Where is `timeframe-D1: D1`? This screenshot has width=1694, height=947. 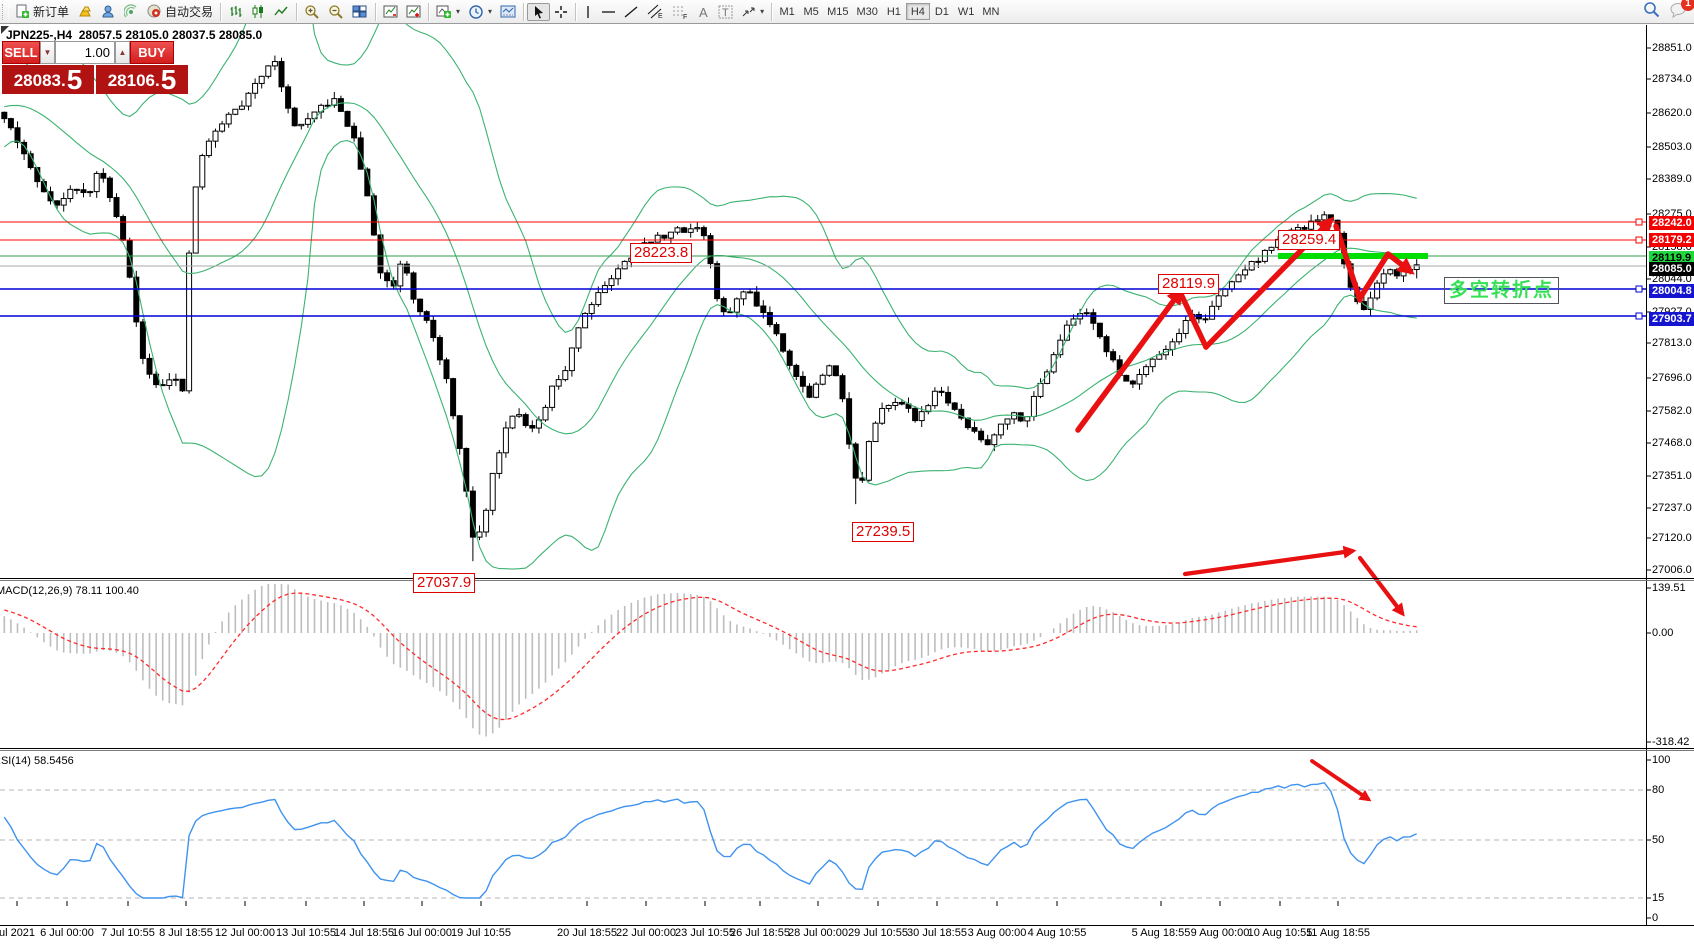 timeframe-D1: D1 is located at coordinates (941, 12).